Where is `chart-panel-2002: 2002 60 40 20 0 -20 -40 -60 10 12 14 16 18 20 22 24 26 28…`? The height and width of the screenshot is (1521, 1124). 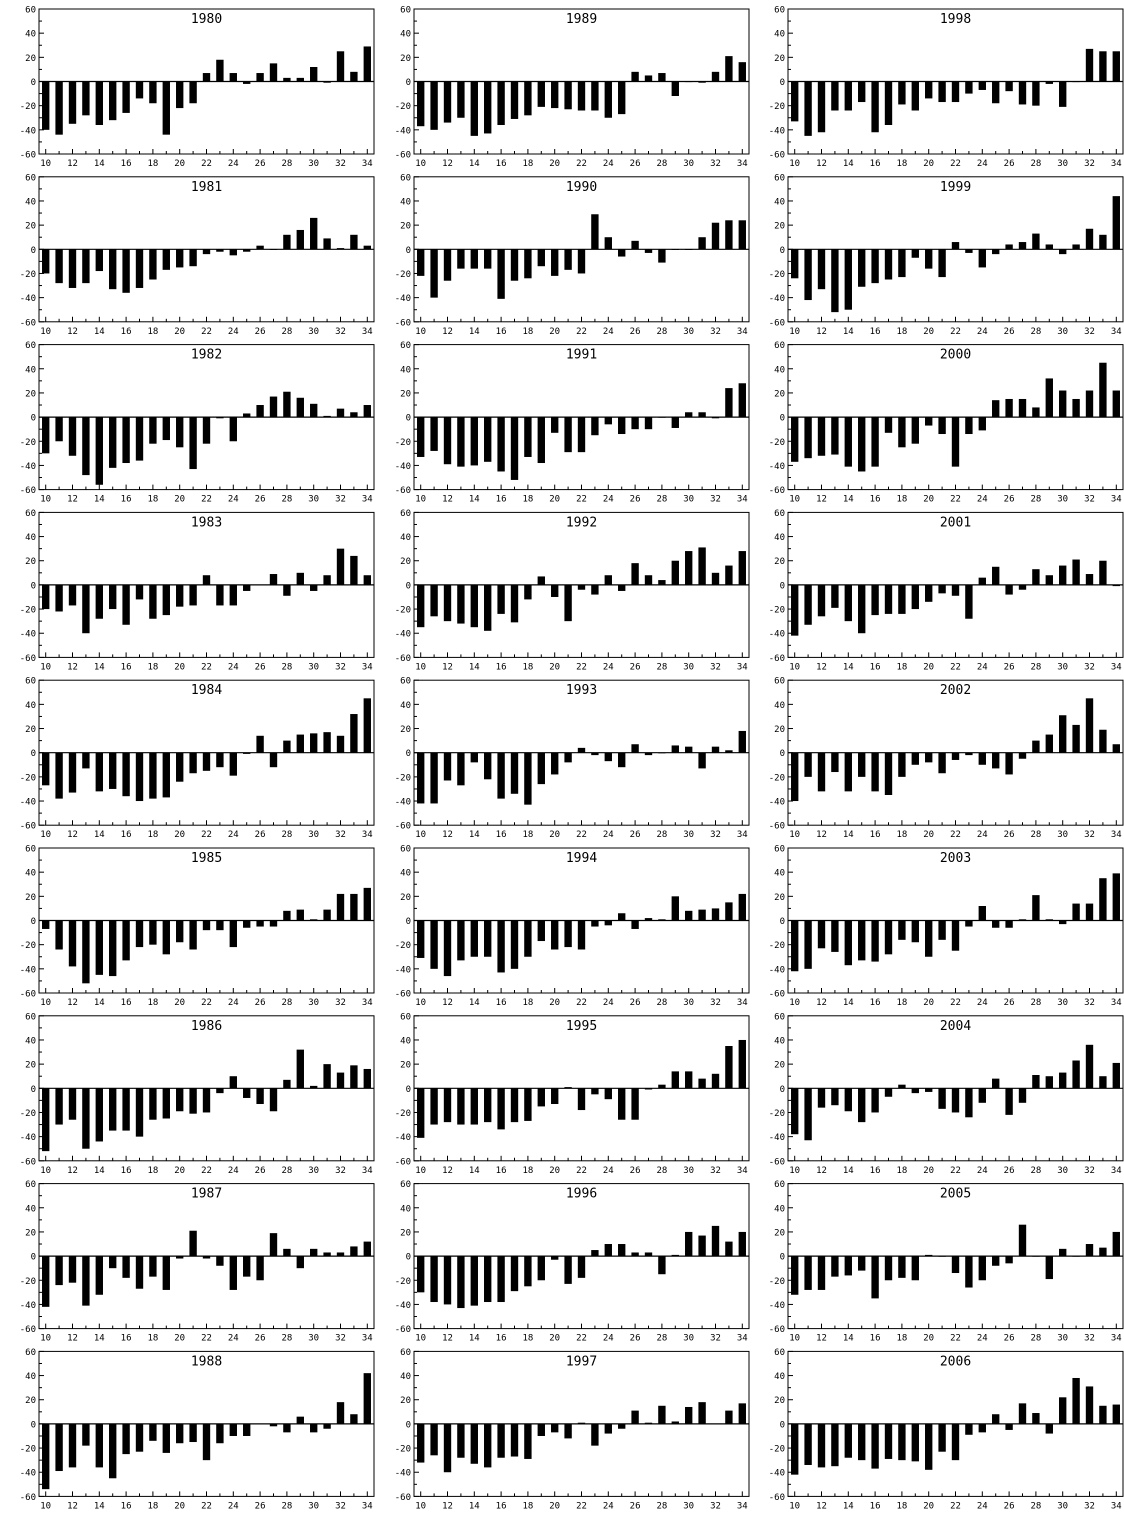
chart-panel-2002: 2002 60 40 20 0 -20 -40 -60 10 12 14 16 18 20 22 24 26 28… is located at coordinates (946, 758).